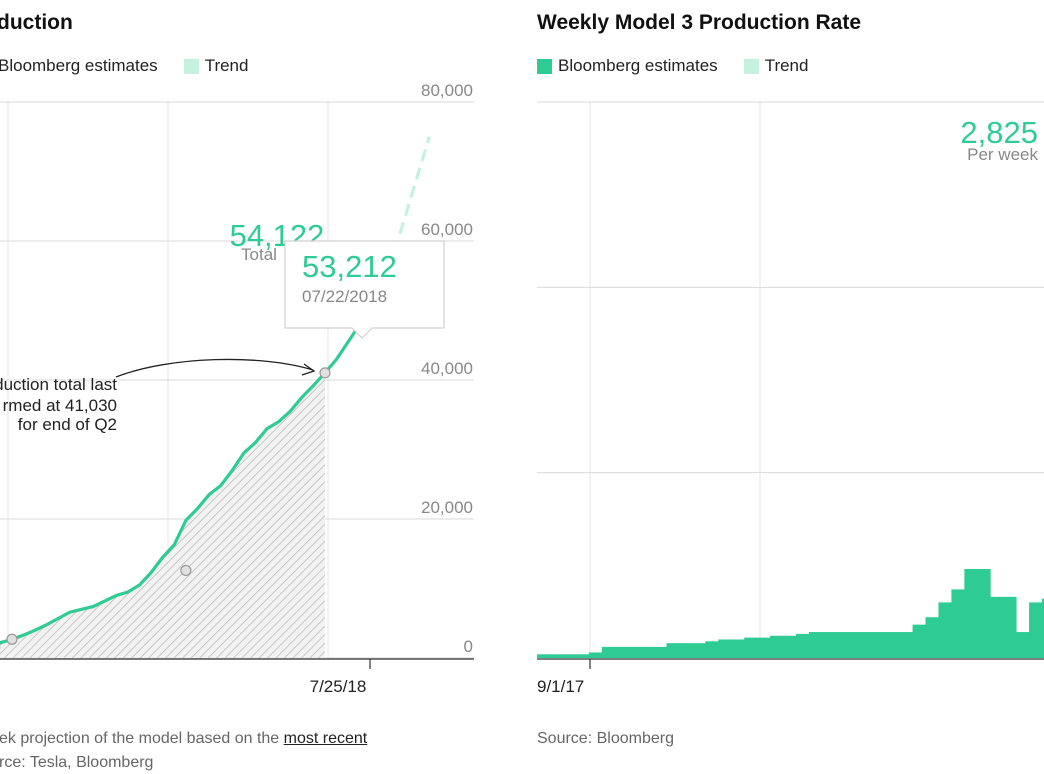  I want to click on note-line-2: for end of Q2, so click(67, 424).